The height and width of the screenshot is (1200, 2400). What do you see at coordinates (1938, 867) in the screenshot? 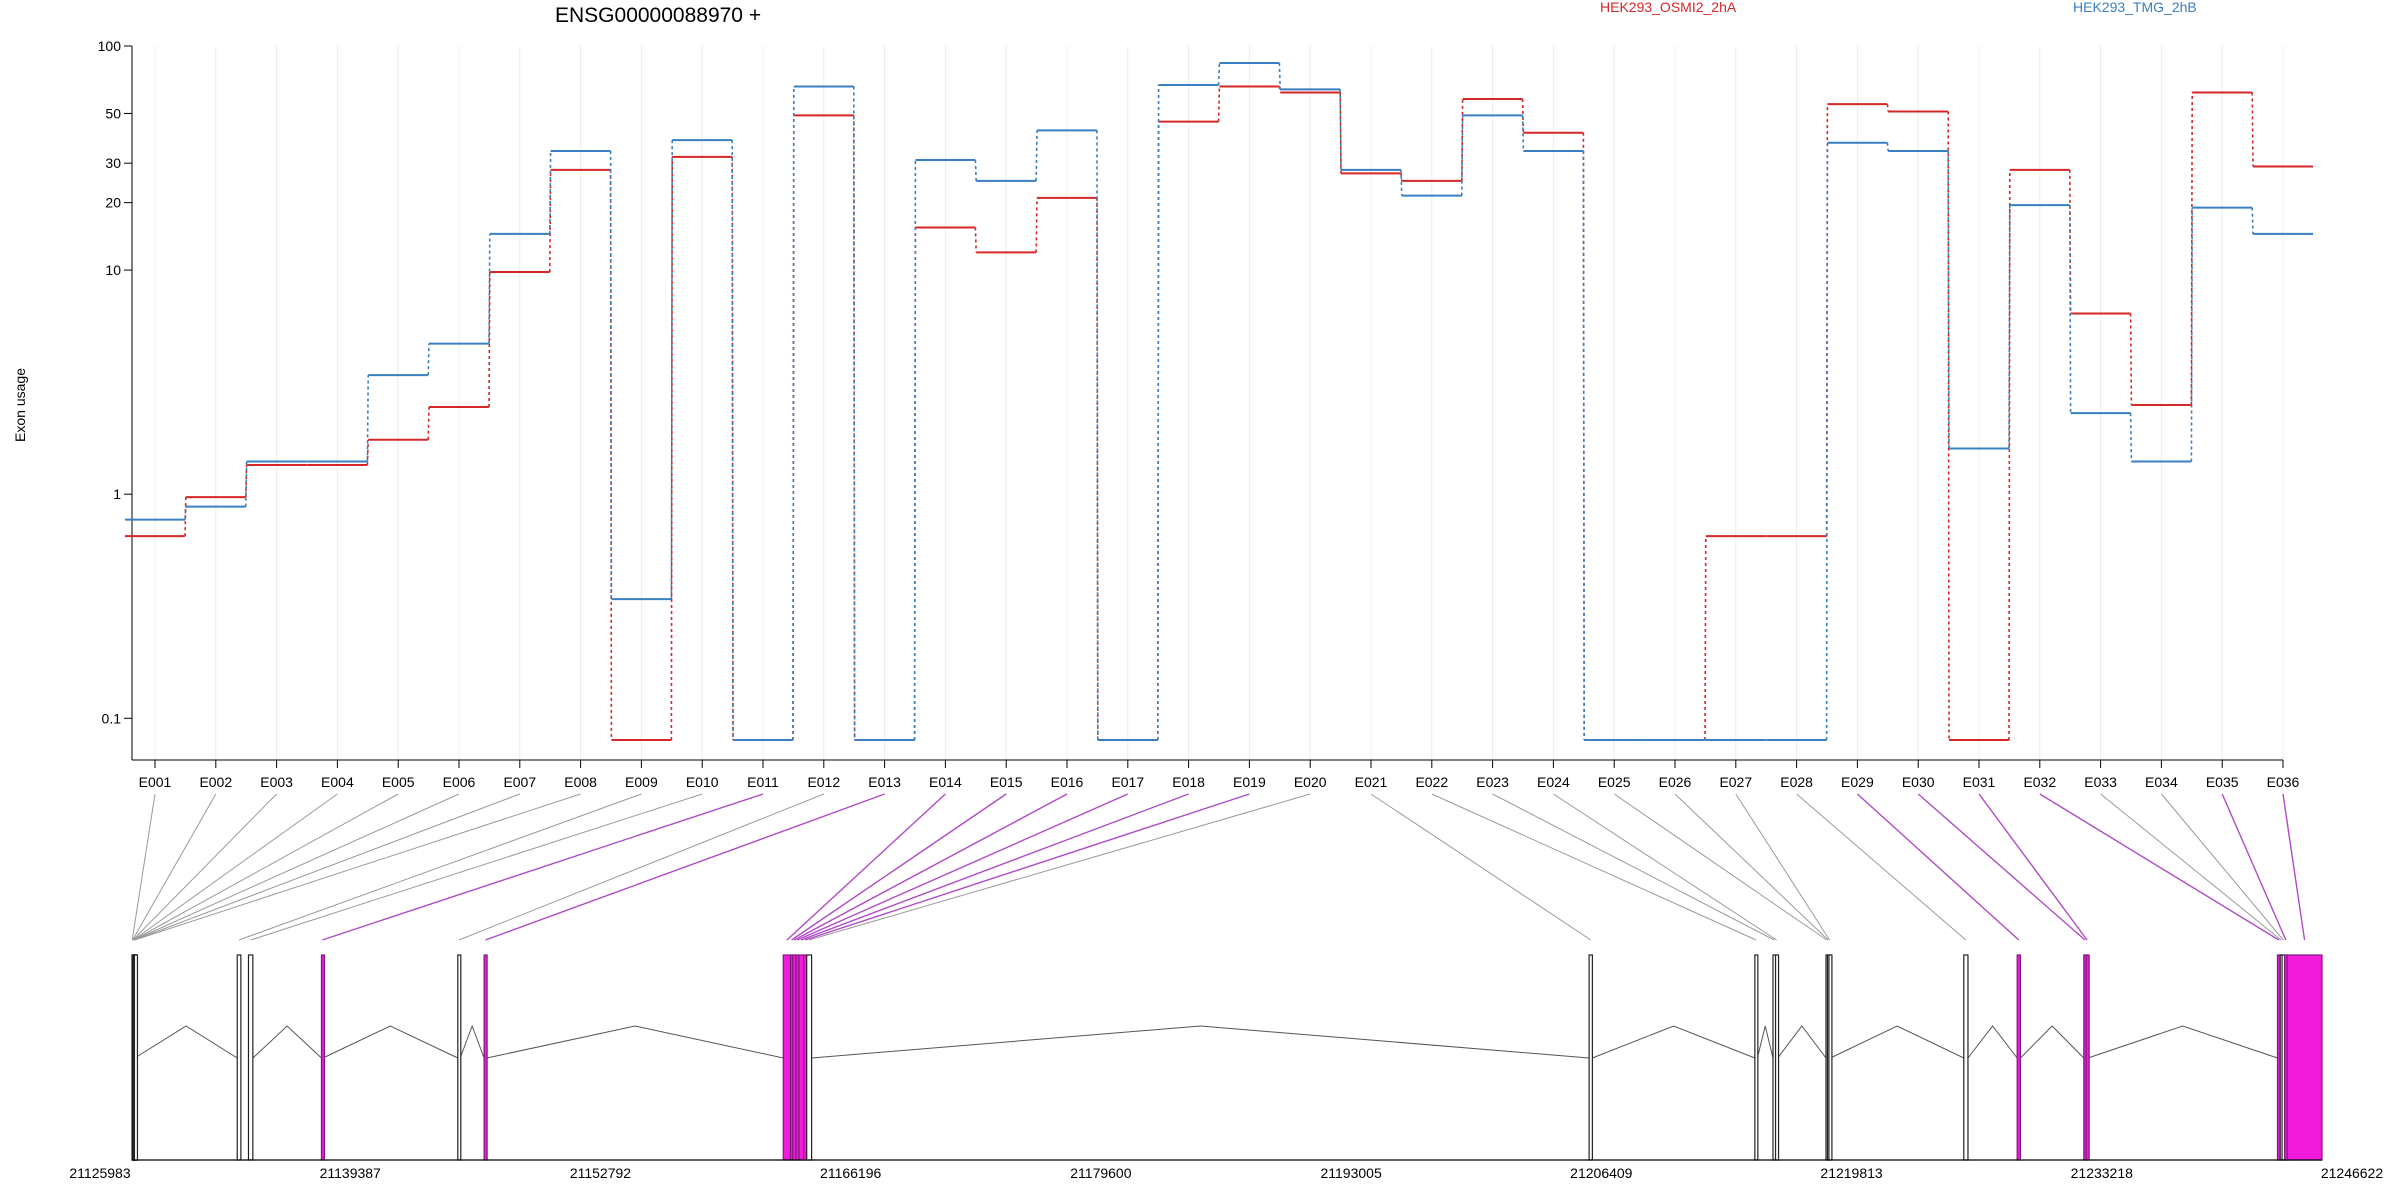
I see `connector-E029` at bounding box center [1938, 867].